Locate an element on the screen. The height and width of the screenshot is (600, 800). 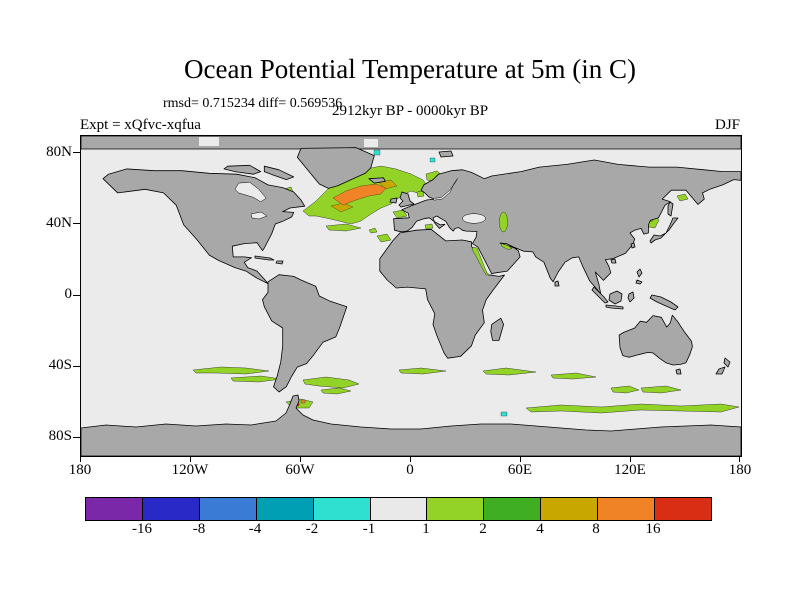
new-zealand-north is located at coordinates (727, 362).